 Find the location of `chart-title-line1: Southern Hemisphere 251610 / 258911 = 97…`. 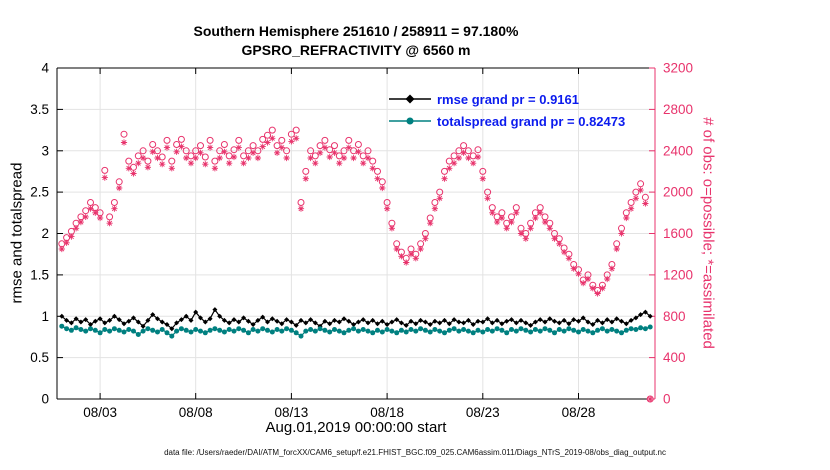

chart-title-line1: Southern Hemisphere 251610 / 258911 = 97… is located at coordinates (356, 31).